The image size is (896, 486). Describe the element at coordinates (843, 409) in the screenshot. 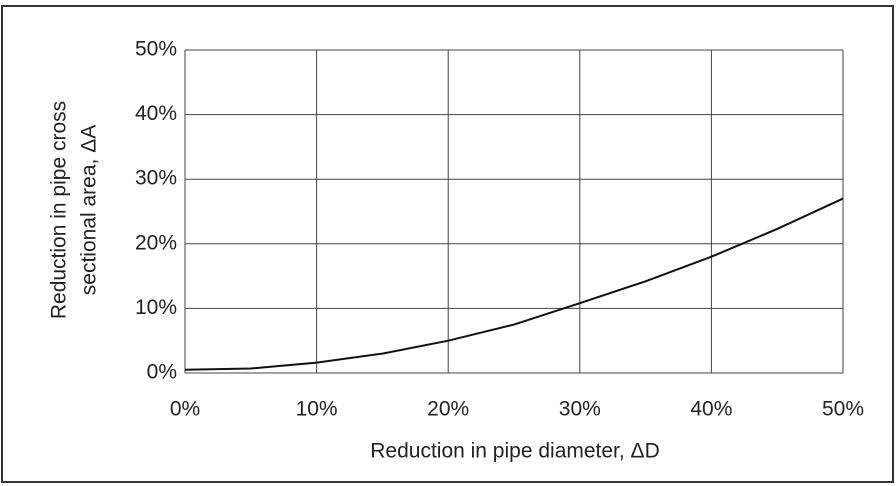

I see `x-tick-label: 50%` at that location.